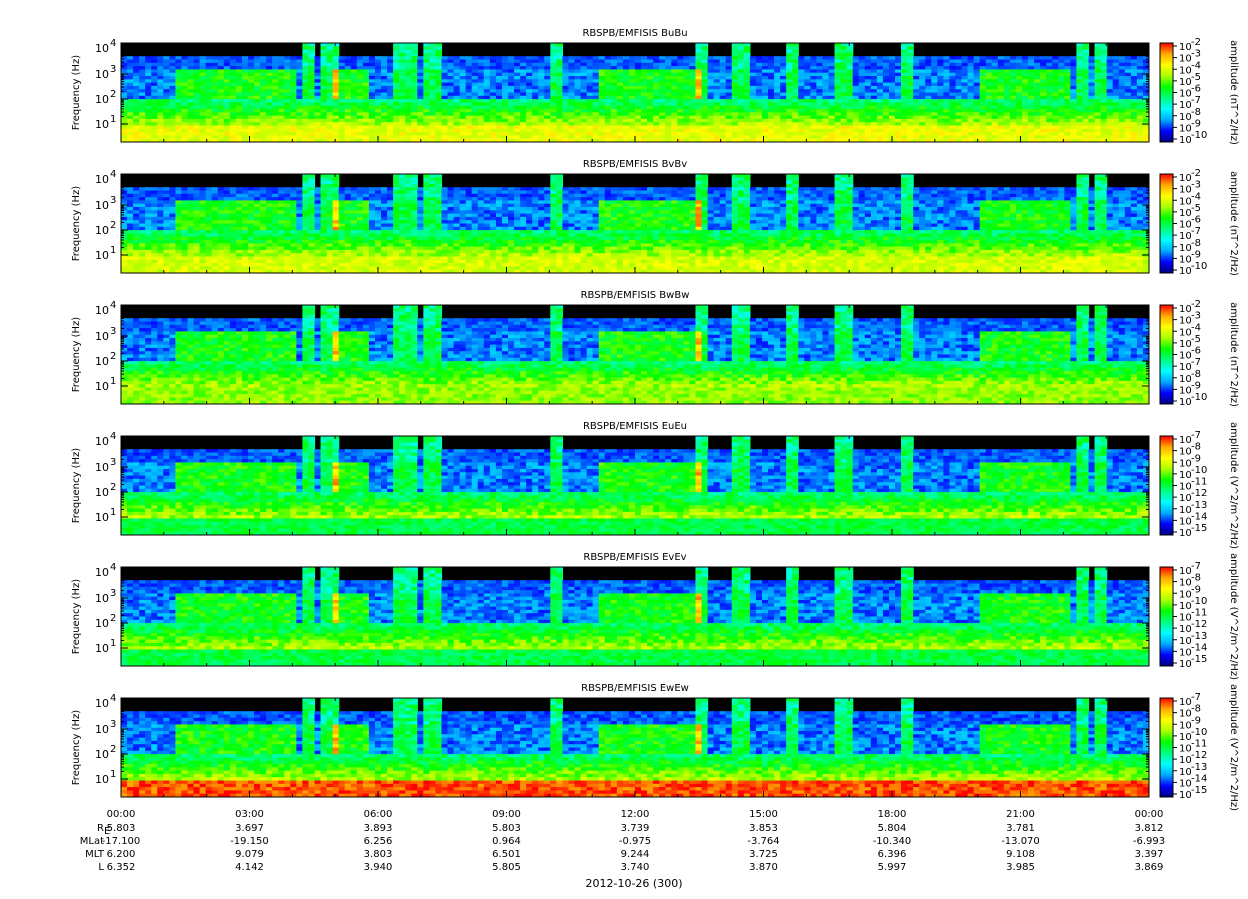  Describe the element at coordinates (100, 828) in the screenshot. I see `ephemeris-label: R` at that location.